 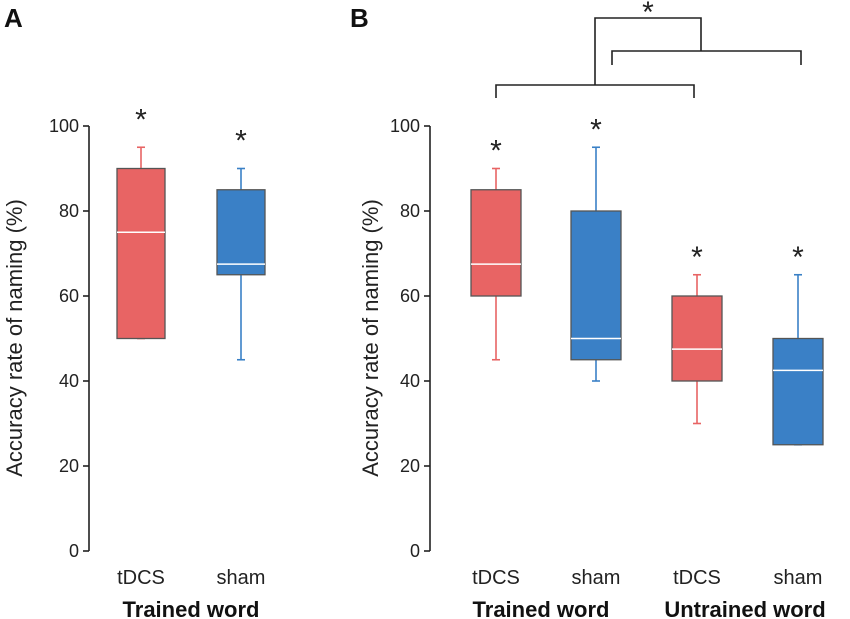 I want to click on box-sham-3: *, so click(x=798, y=343).